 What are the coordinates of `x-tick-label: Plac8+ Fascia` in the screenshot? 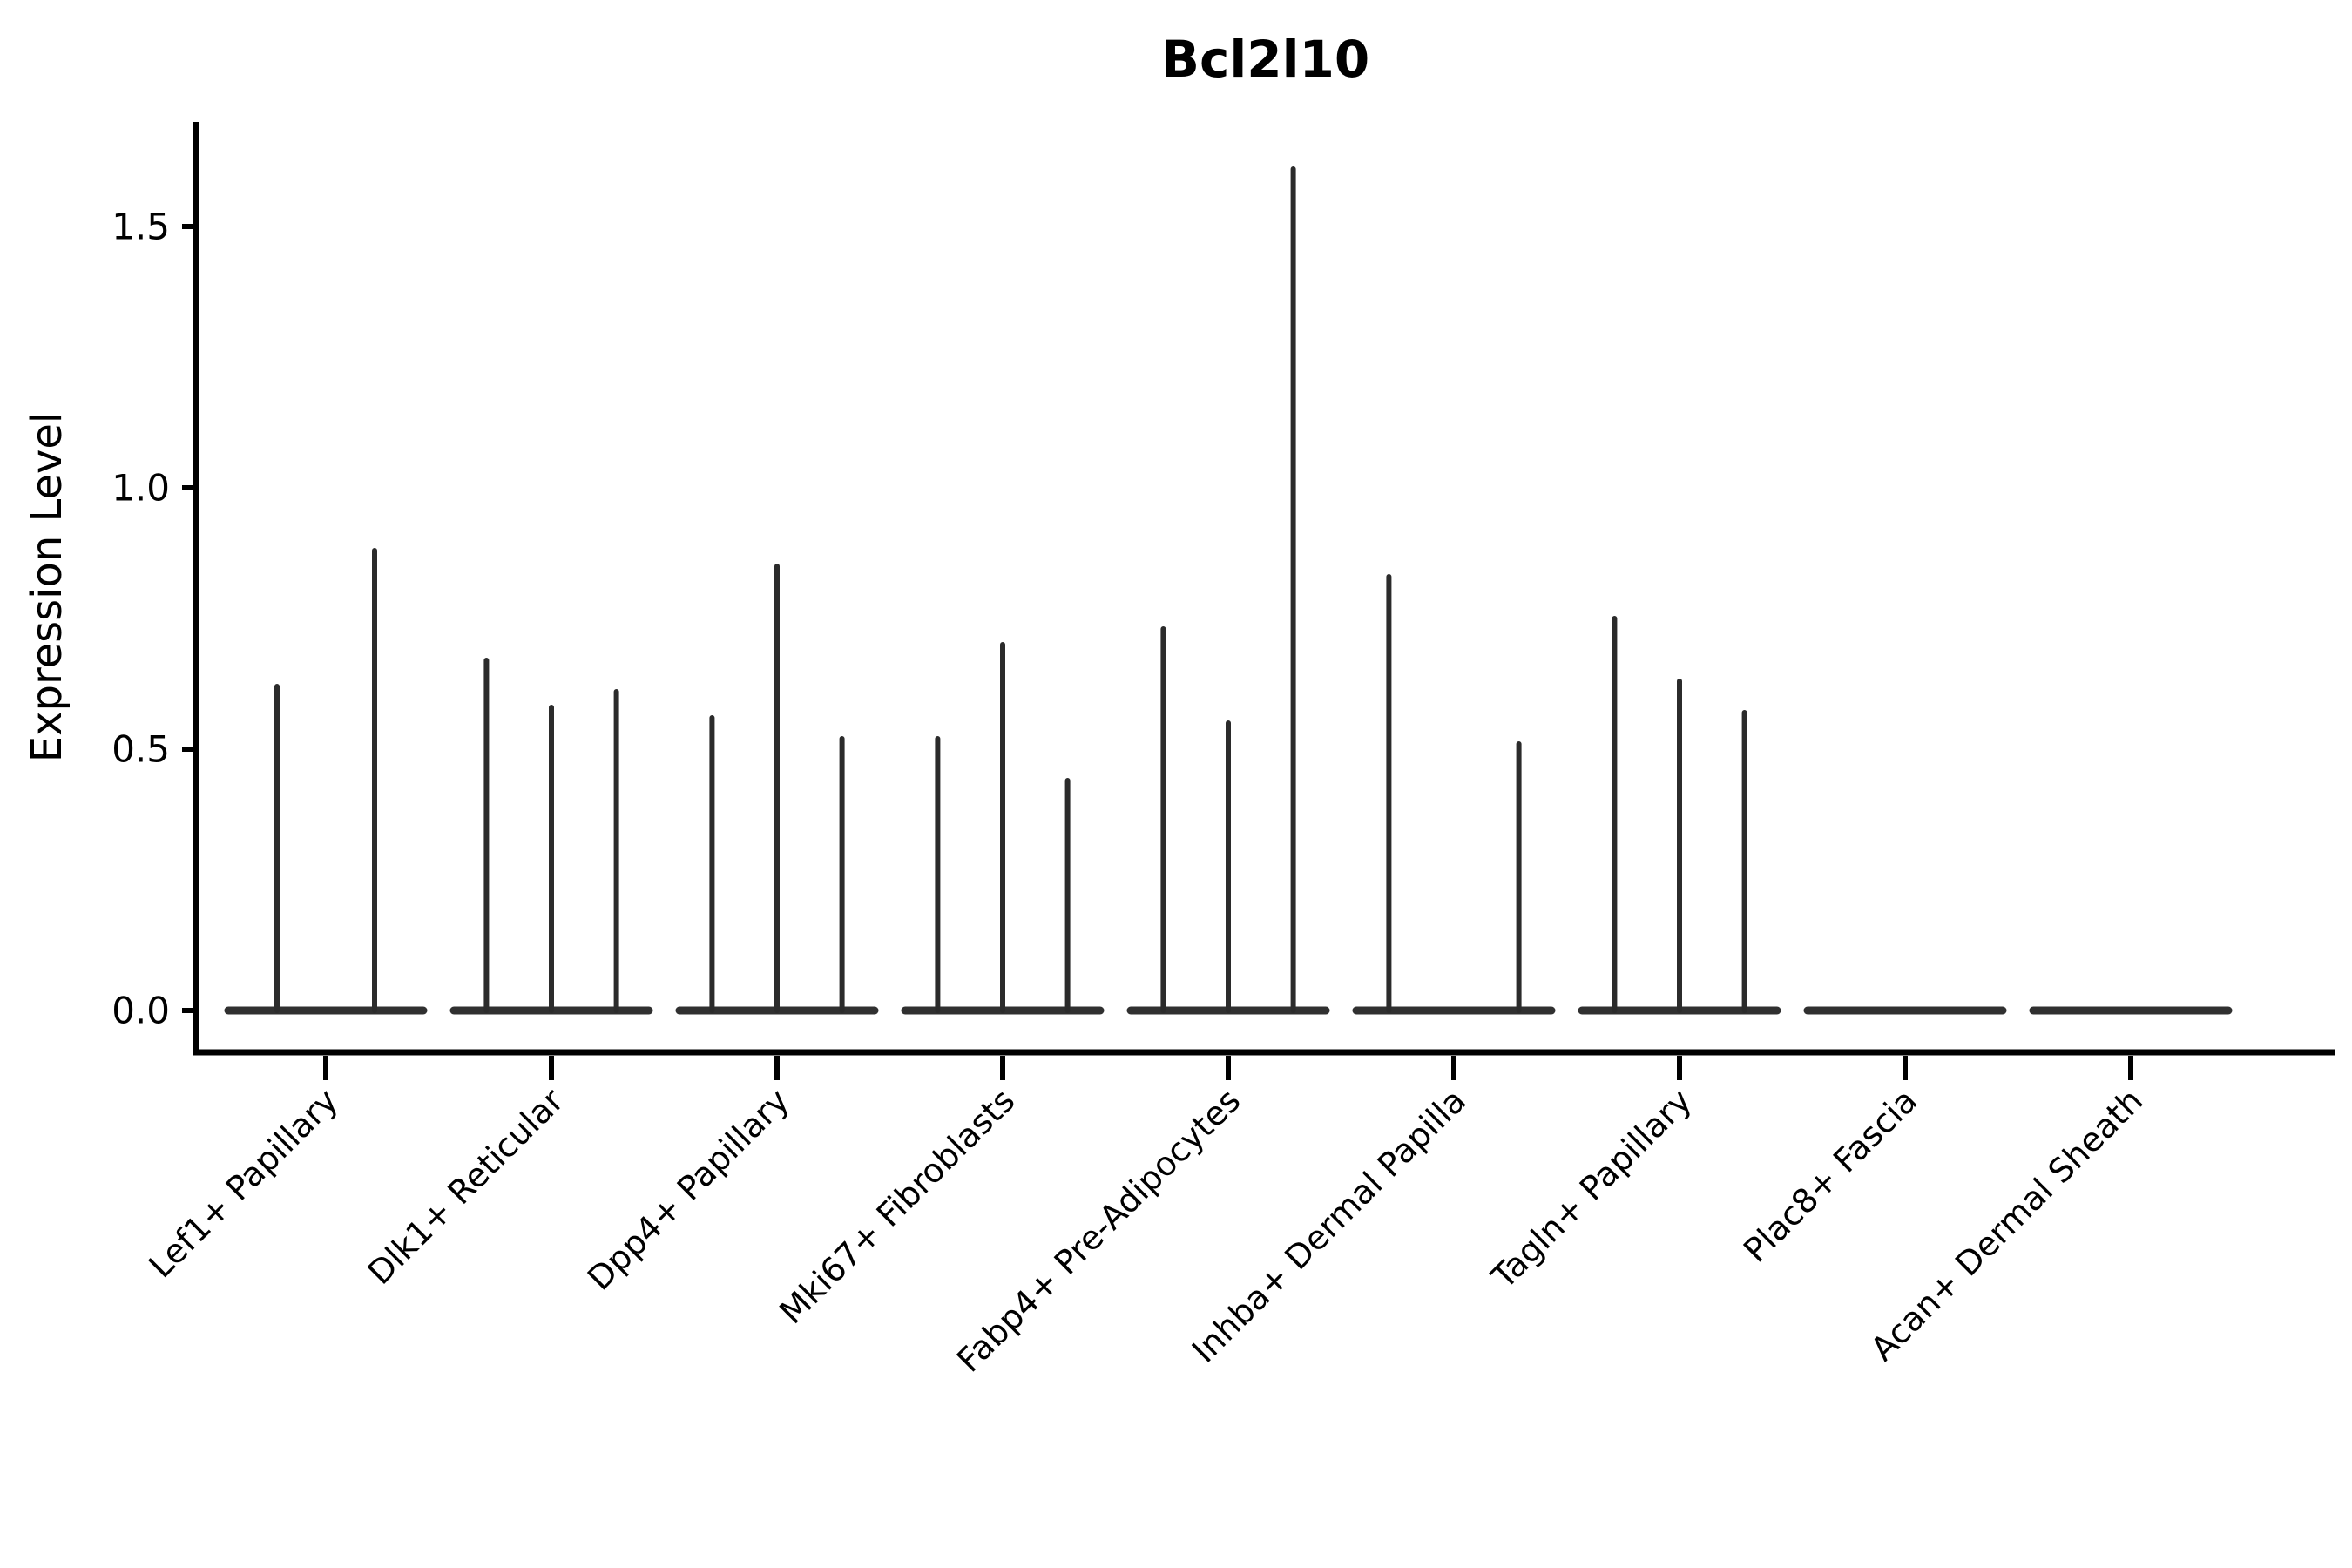 It's located at (1830, 1175).